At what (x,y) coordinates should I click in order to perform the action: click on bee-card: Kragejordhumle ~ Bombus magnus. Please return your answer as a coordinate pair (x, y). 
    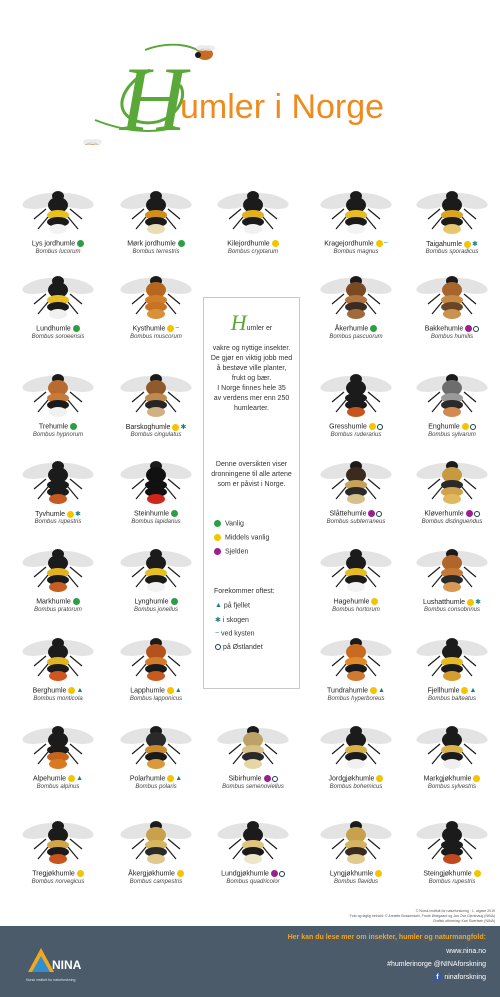
    Looking at the image, I should click on (356, 225).